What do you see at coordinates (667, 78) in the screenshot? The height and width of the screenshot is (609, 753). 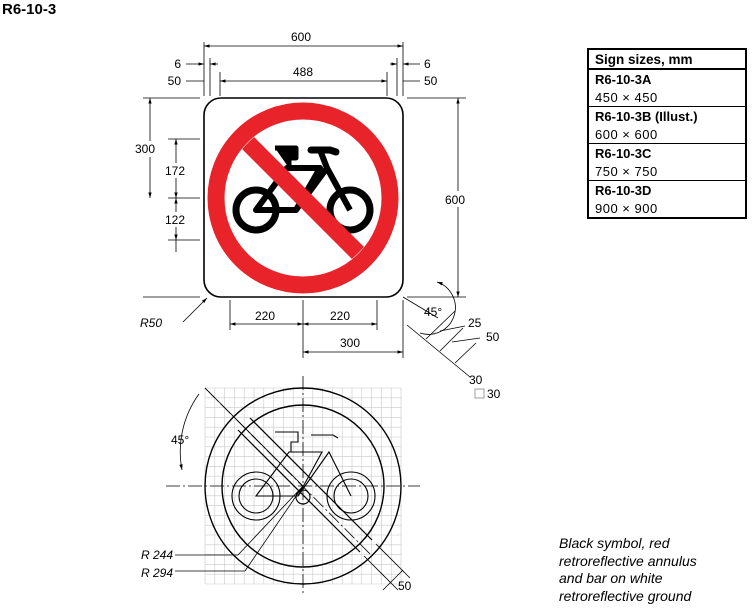 I see `size-code-a: R6-10-3A` at bounding box center [667, 78].